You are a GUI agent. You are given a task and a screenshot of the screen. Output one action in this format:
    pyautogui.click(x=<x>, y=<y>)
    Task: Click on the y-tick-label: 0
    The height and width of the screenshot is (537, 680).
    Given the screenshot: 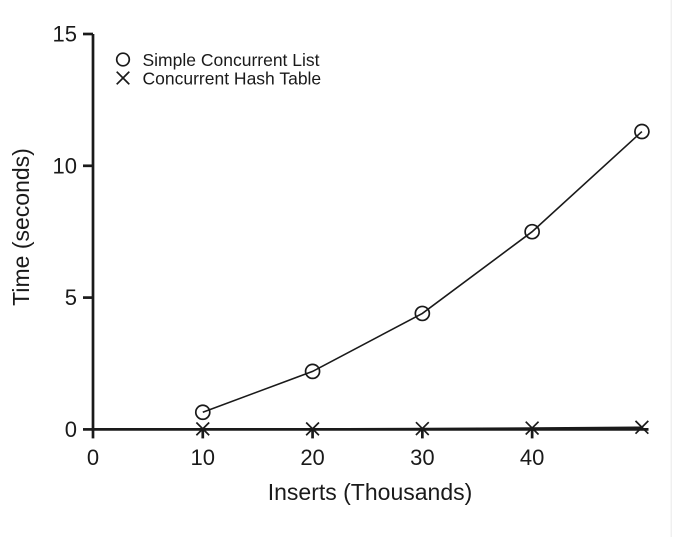 What is the action you would take?
    pyautogui.click(x=71, y=429)
    